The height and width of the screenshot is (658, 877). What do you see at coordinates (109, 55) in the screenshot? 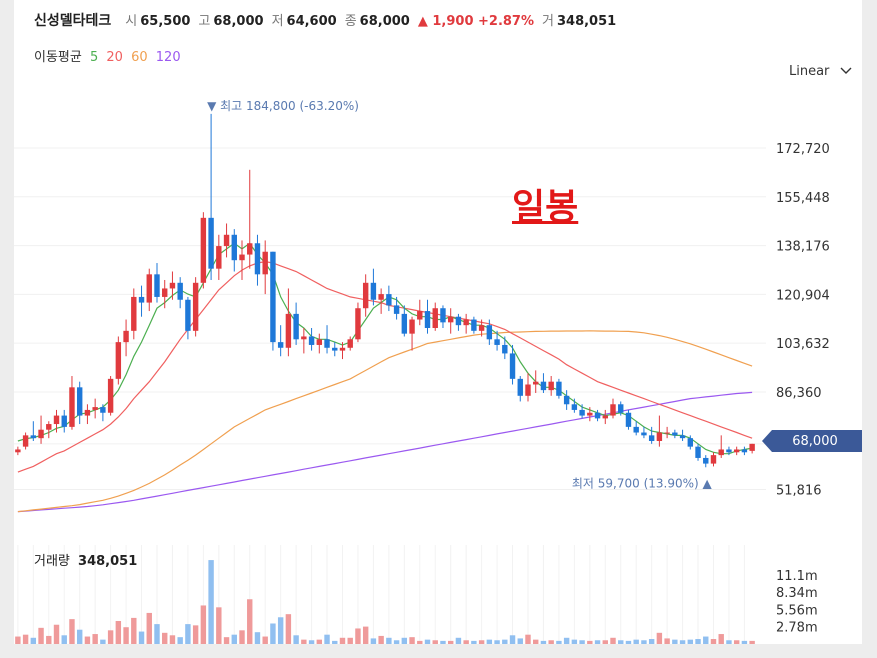
I see `moving-average-legend: 이동평균 5 20 60 120` at bounding box center [109, 55].